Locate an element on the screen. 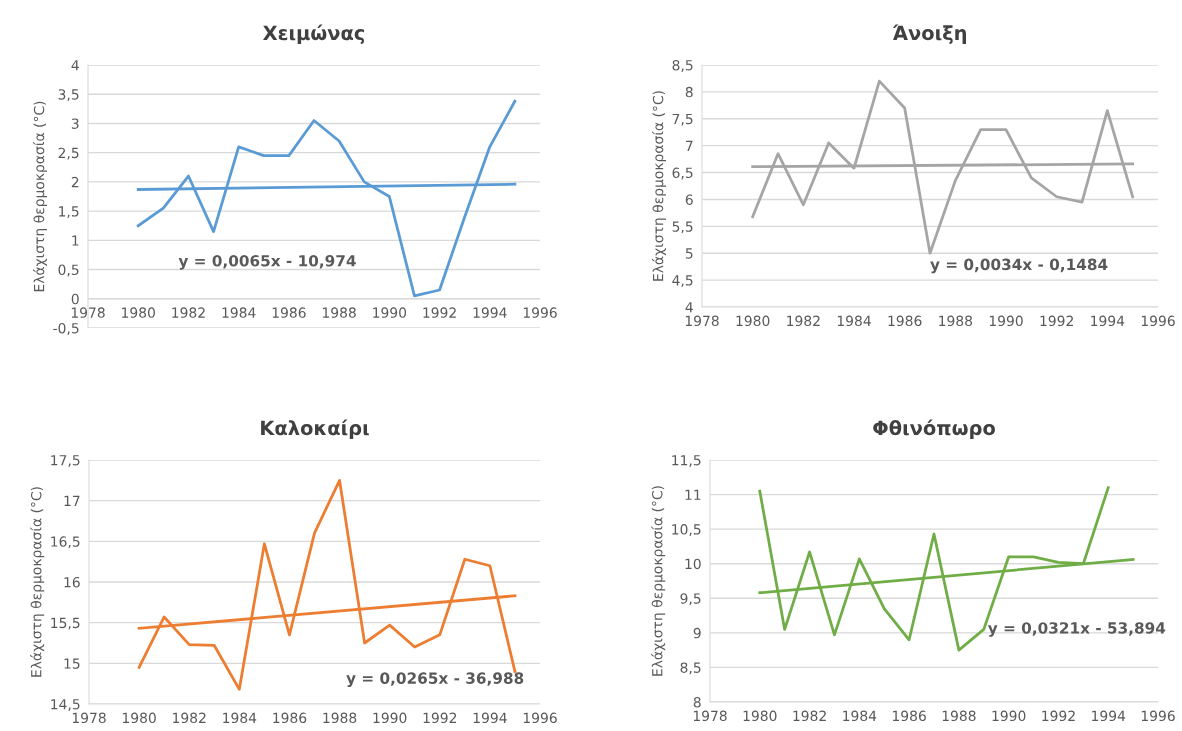  y-tick-label: 1 is located at coordinates (75, 240).